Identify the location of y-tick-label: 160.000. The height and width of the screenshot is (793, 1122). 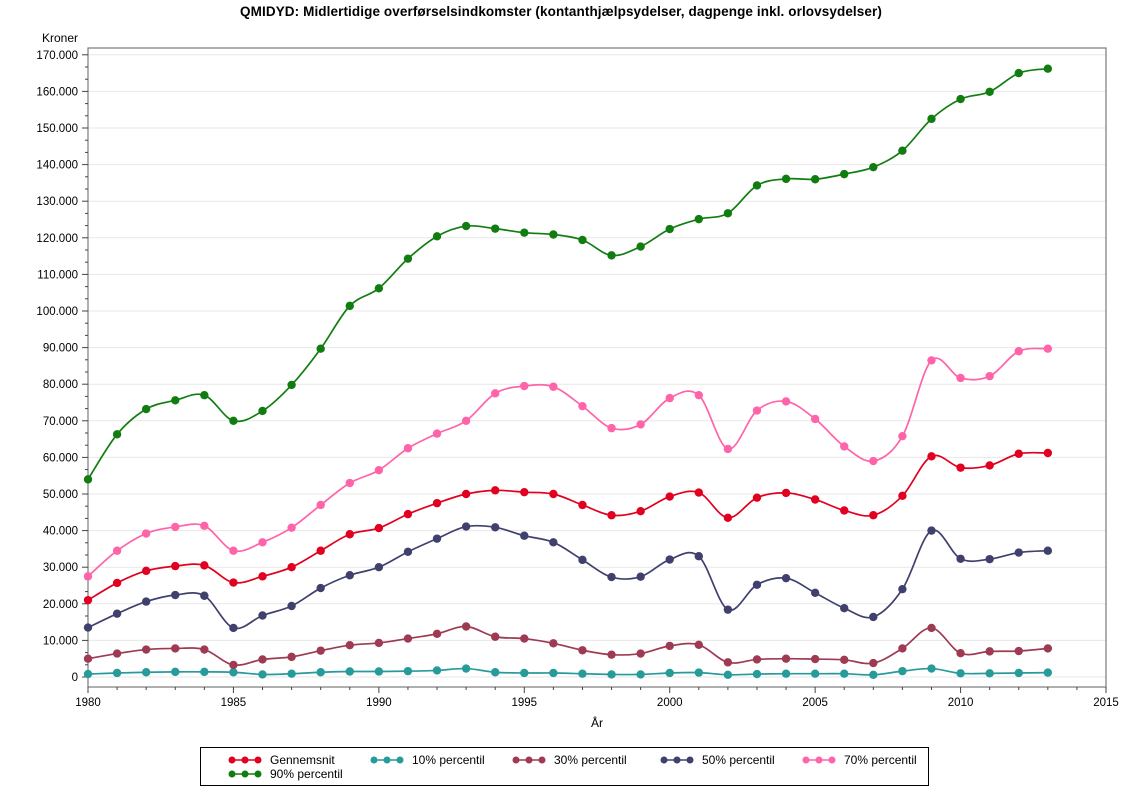
(57, 92).